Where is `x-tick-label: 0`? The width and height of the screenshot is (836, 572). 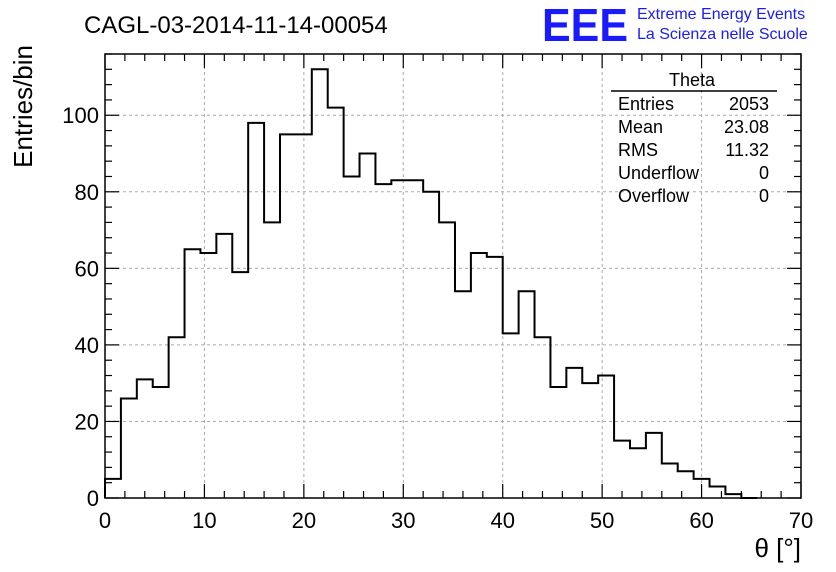 x-tick-label: 0 is located at coordinates (105, 520).